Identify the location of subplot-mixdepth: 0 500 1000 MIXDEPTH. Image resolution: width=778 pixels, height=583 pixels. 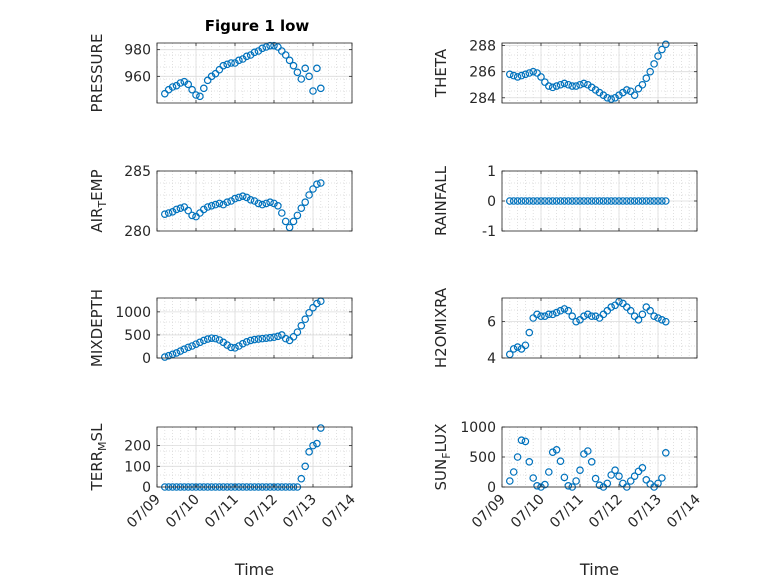
(220, 328).